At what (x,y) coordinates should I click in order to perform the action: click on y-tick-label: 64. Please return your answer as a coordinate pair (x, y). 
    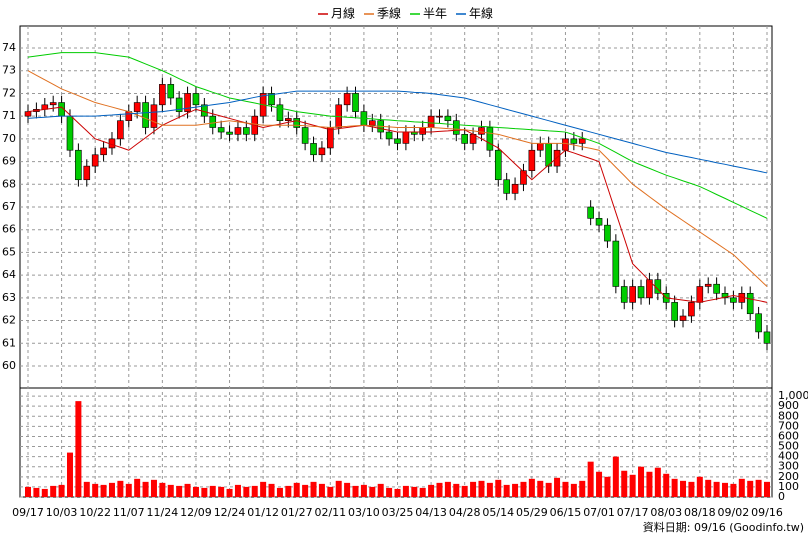
    Looking at the image, I should click on (9, 274).